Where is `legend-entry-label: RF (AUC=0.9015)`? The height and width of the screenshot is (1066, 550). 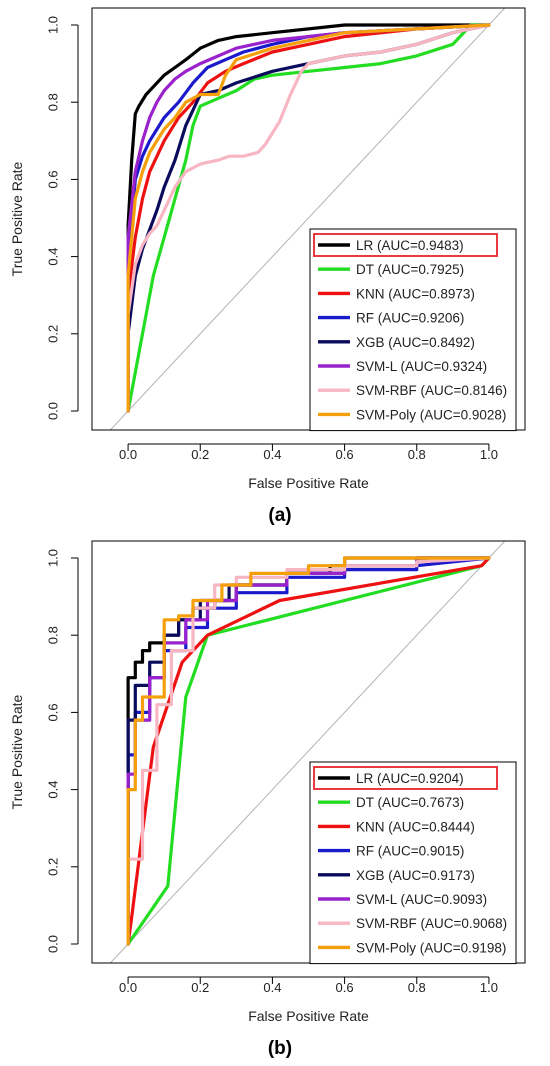 legend-entry-label: RF (AUC=0.9015) is located at coordinates (410, 851).